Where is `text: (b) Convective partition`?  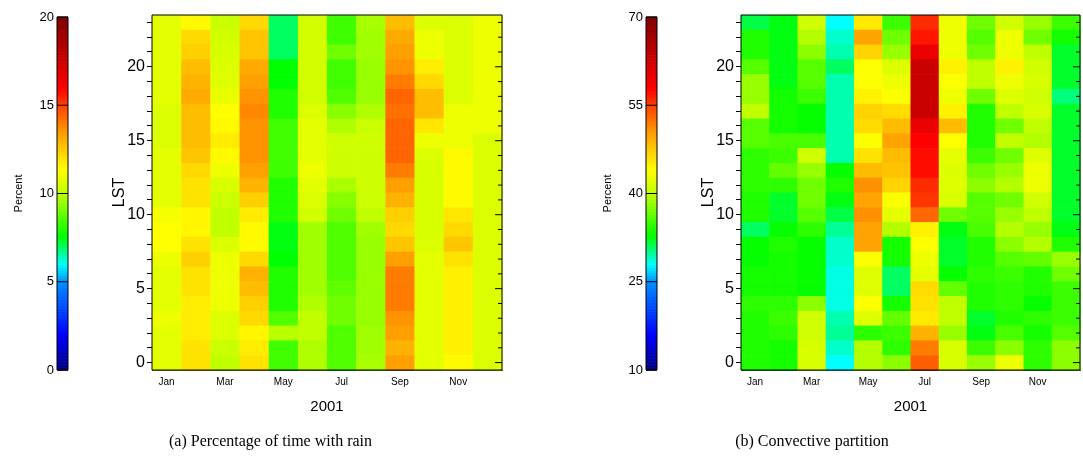
text: (b) Convective partition is located at coordinates (812, 441).